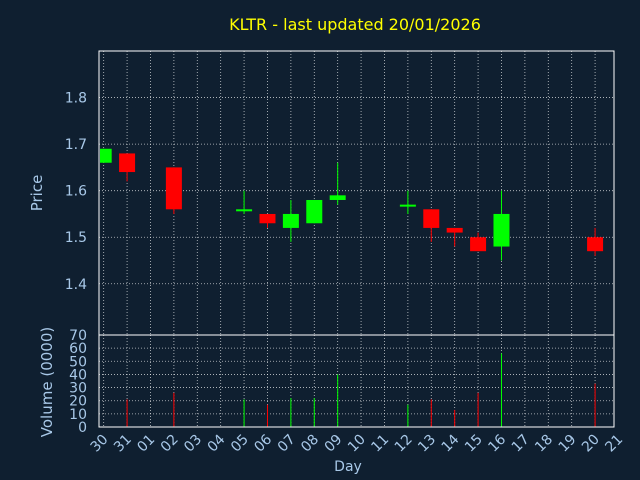 The width and height of the screenshot is (640, 480). Describe the element at coordinates (76, 285) in the screenshot. I see `price-y-tick-label: 1.4` at that location.